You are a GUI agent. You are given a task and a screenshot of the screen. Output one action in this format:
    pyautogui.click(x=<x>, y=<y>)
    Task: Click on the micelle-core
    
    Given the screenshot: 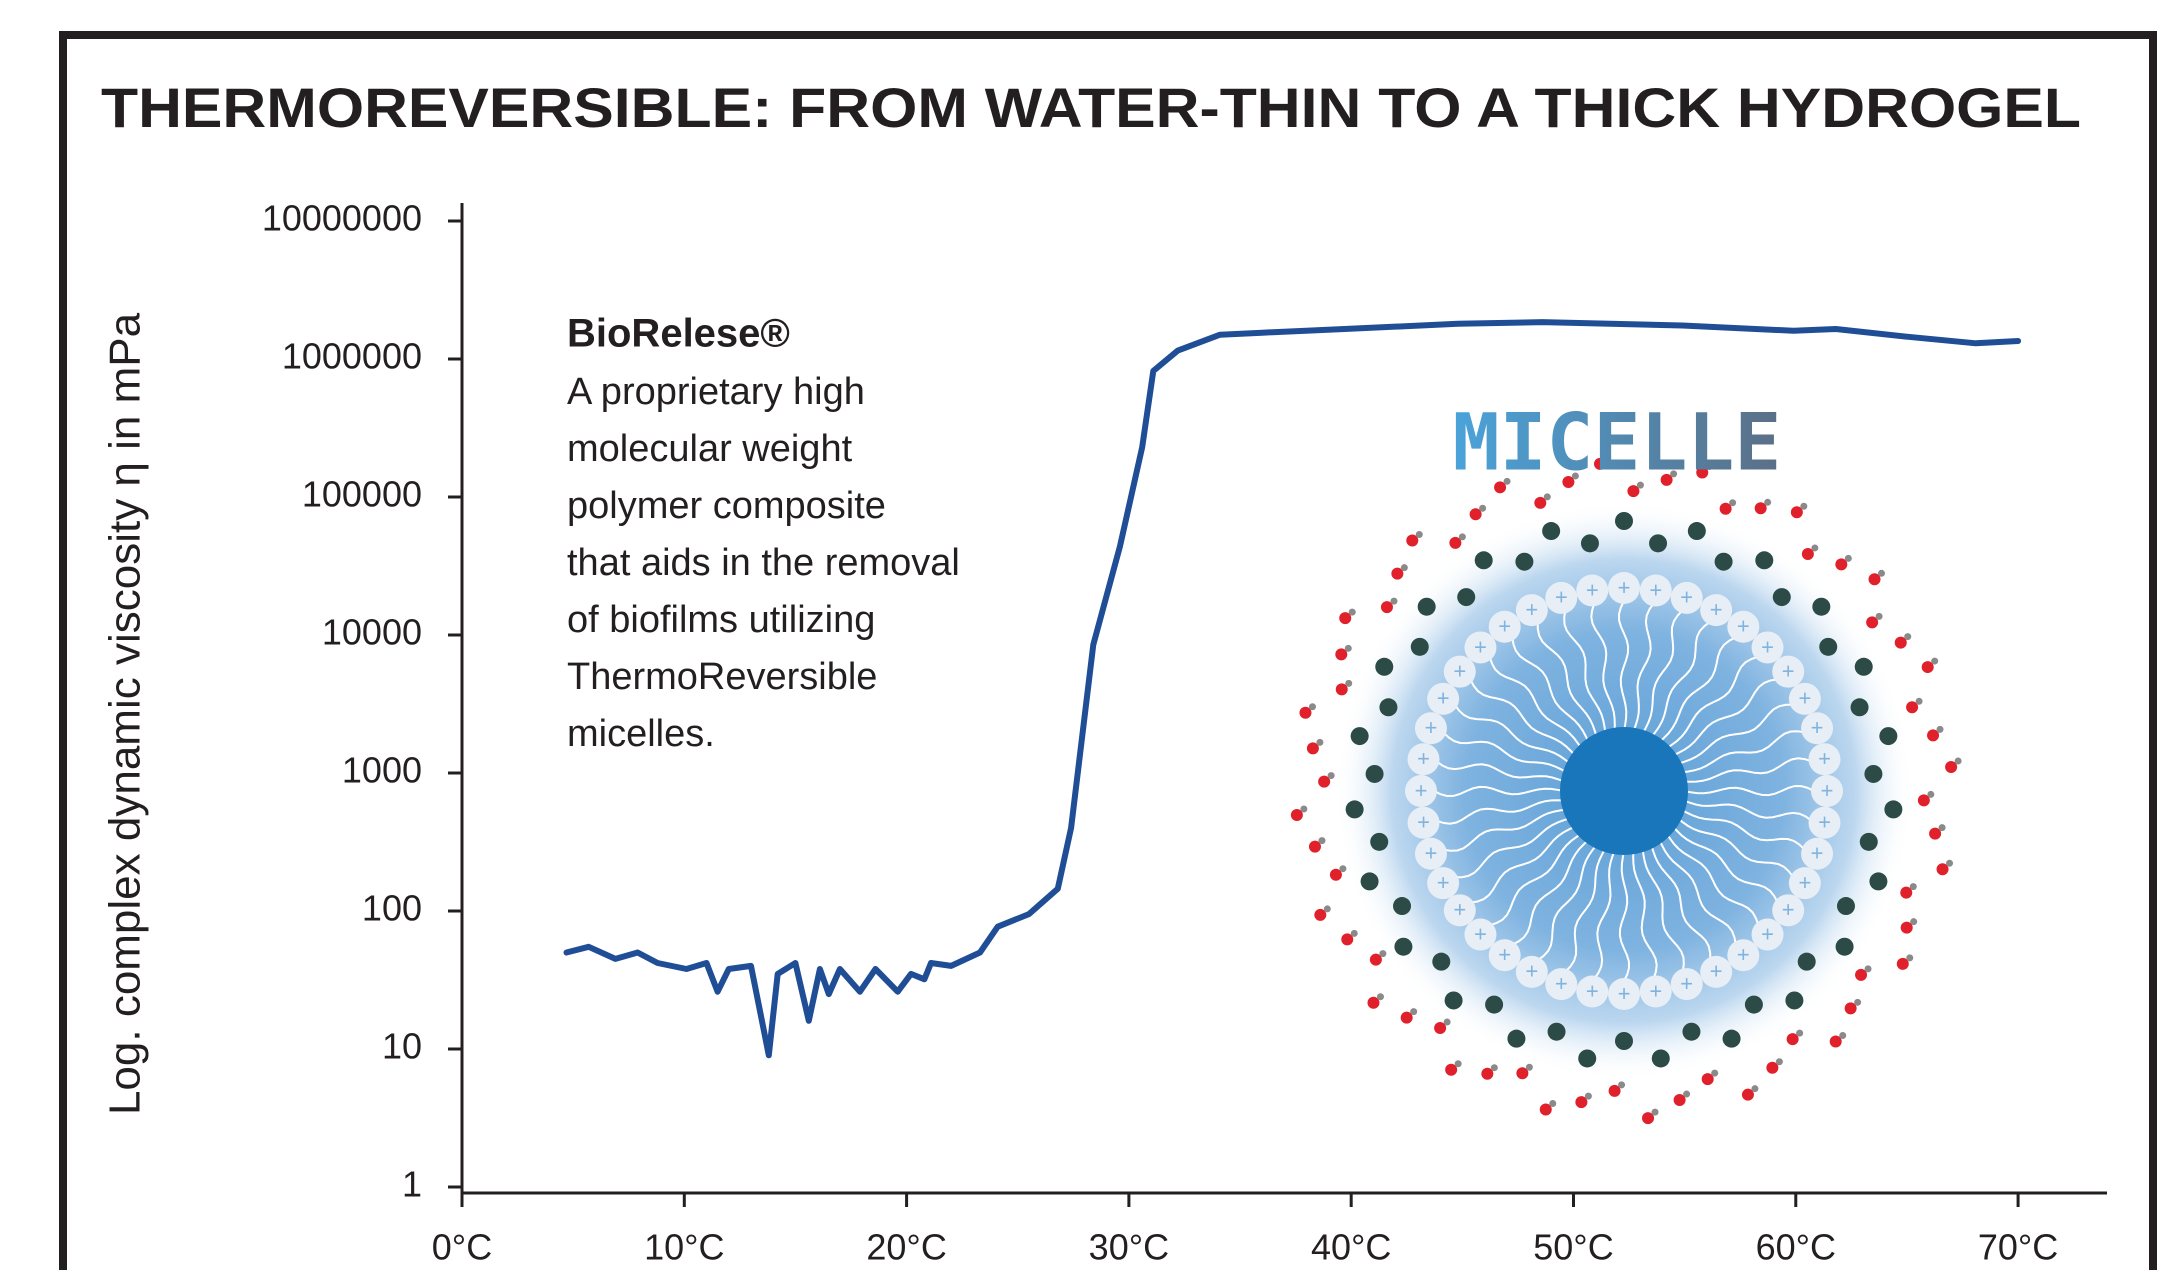 What is the action you would take?
    pyautogui.click(x=1624, y=791)
    